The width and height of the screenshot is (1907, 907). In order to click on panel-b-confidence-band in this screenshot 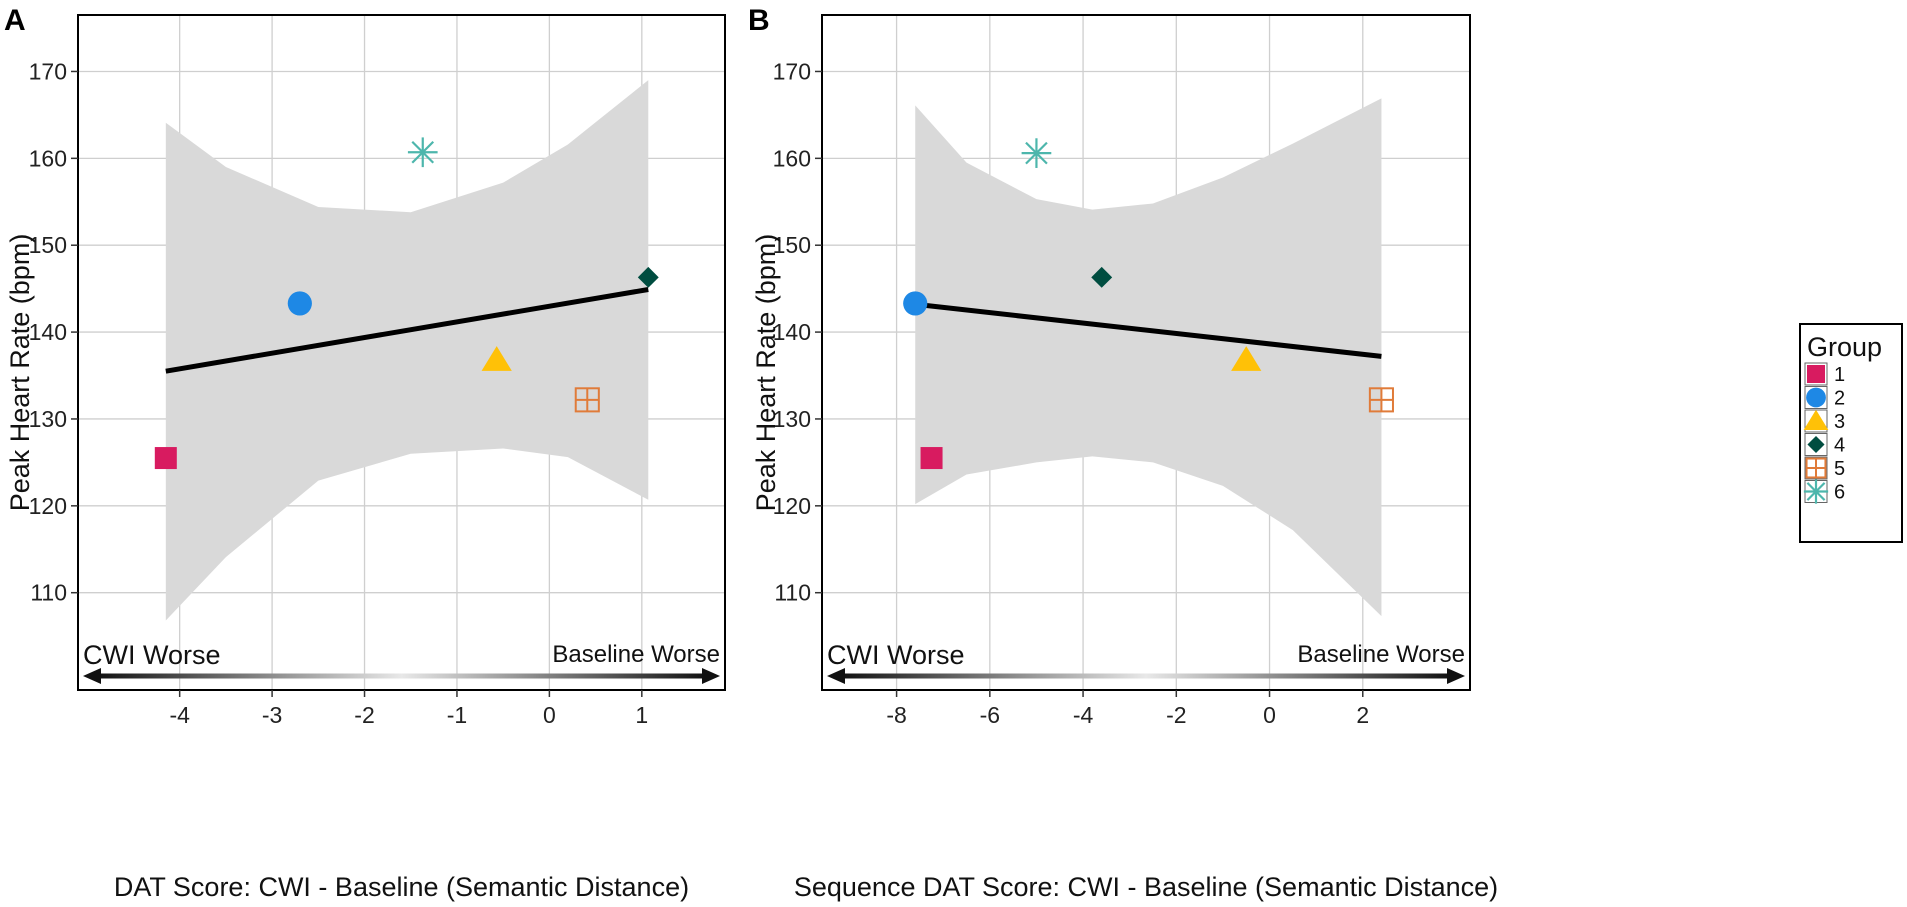, I will do `click(1148, 357)`.